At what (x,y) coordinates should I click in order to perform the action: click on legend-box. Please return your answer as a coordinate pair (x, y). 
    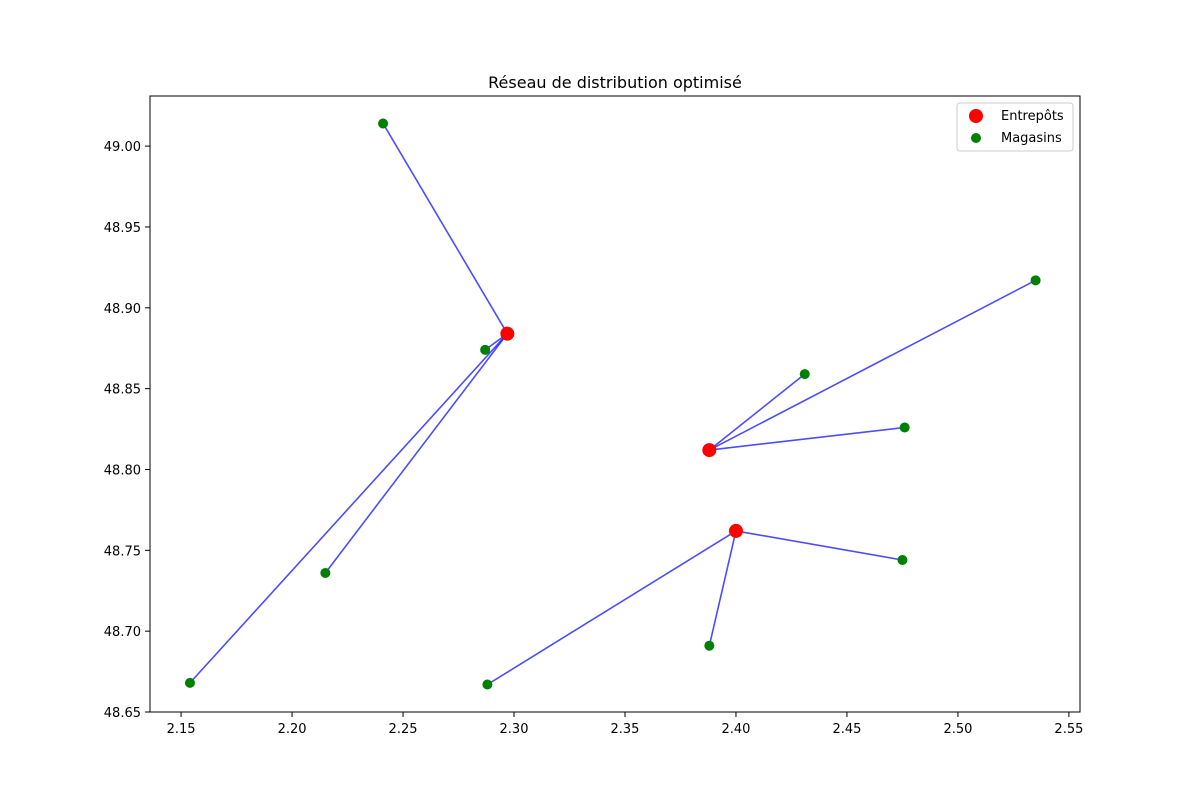
    Looking at the image, I should click on (1015, 127).